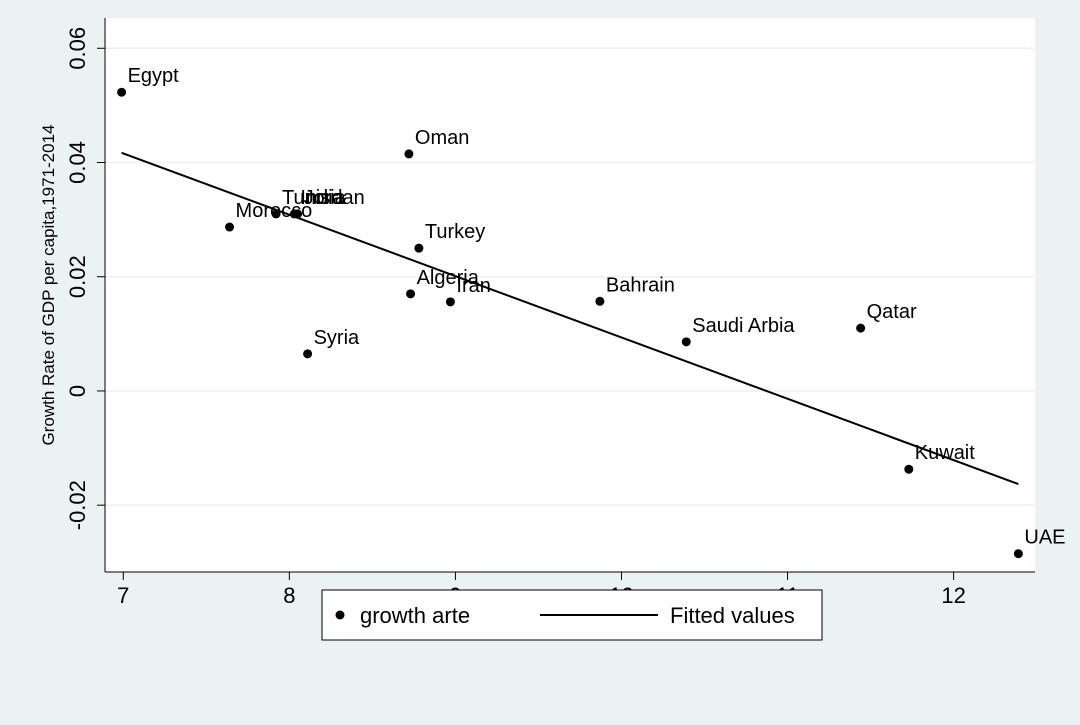 Image resolution: width=1080 pixels, height=725 pixels. What do you see at coordinates (640, 285) in the screenshot?
I see `point-label: Bahrain` at bounding box center [640, 285].